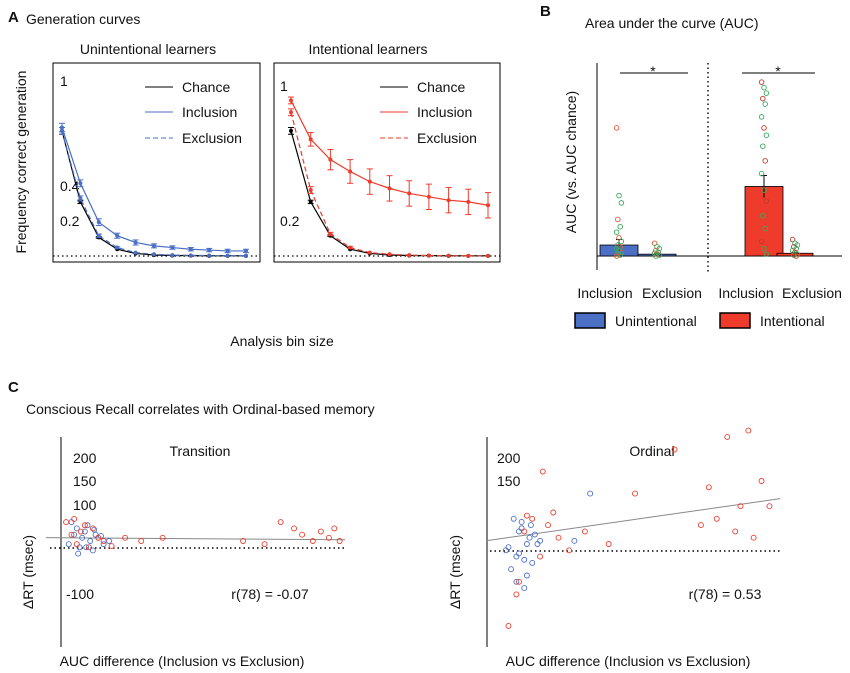  What do you see at coordinates (367, 49) in the screenshot?
I see `chart-a2-title: Intentional learners` at bounding box center [367, 49].